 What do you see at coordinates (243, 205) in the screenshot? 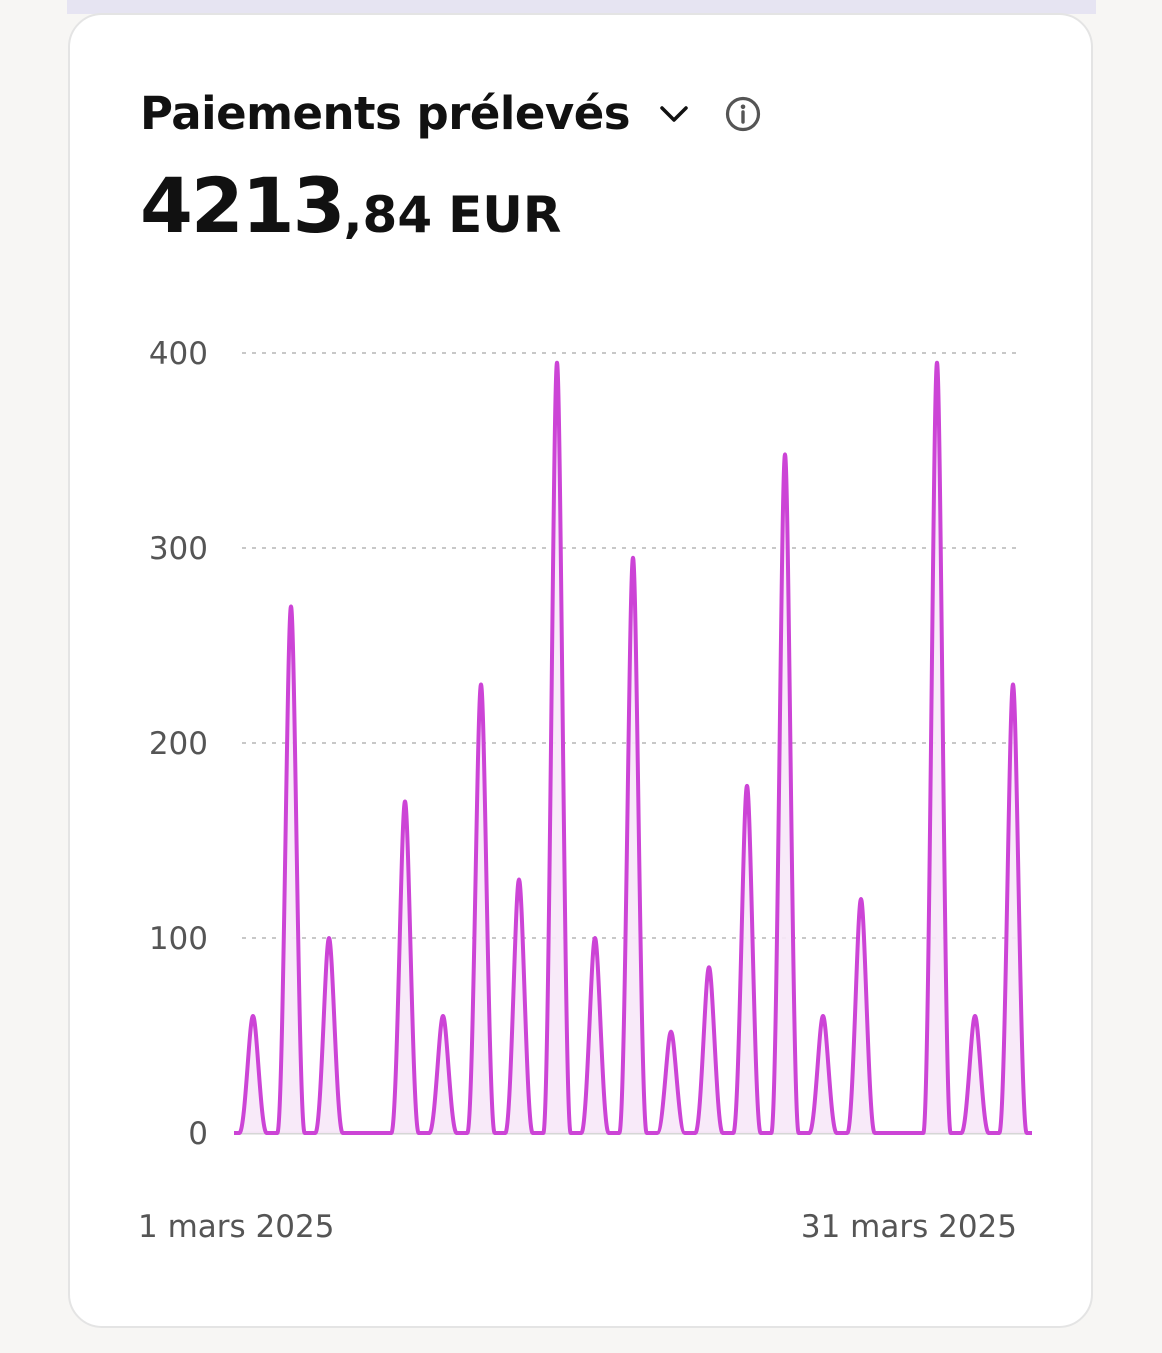
I see `amount-integer: 4213` at bounding box center [243, 205].